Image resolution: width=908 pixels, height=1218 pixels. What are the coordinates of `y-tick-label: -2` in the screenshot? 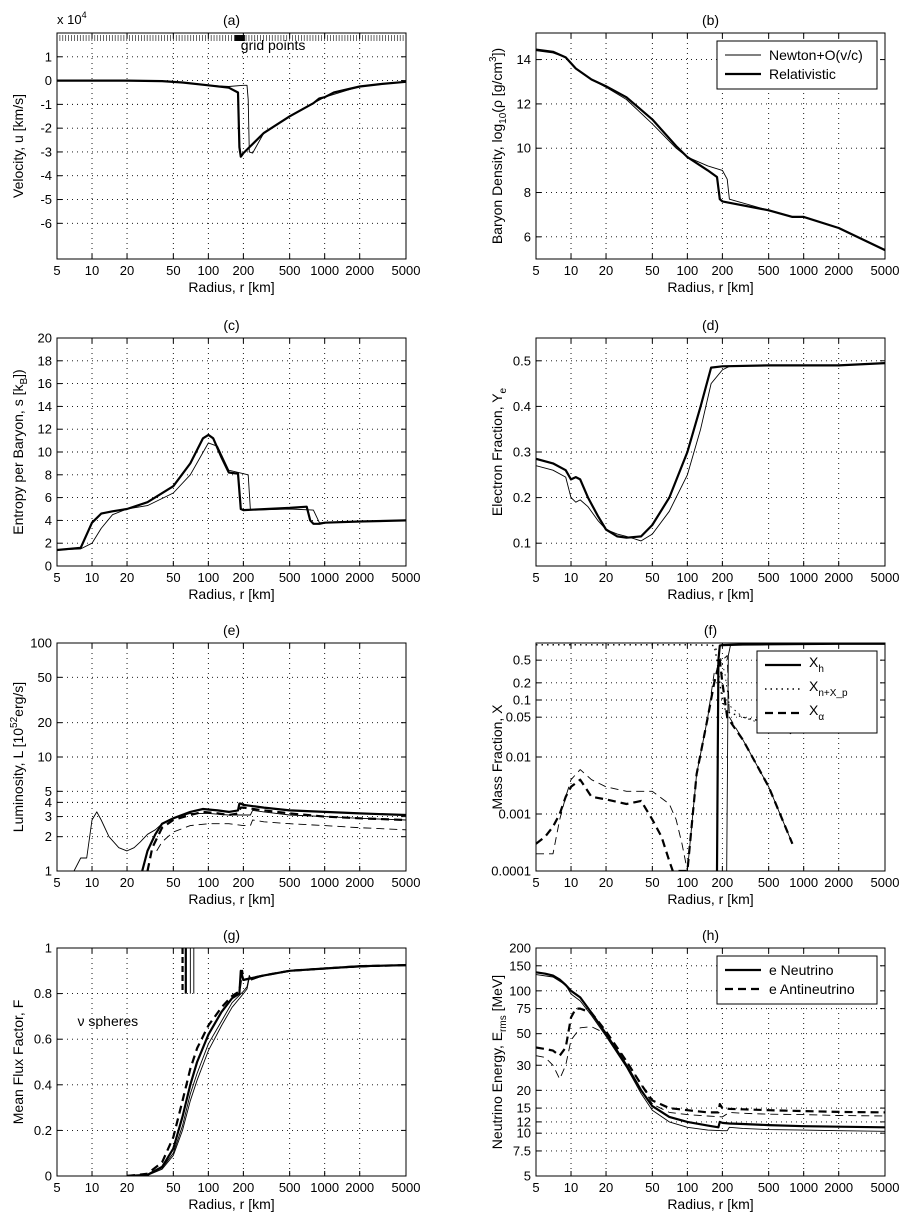 It's located at (46, 128).